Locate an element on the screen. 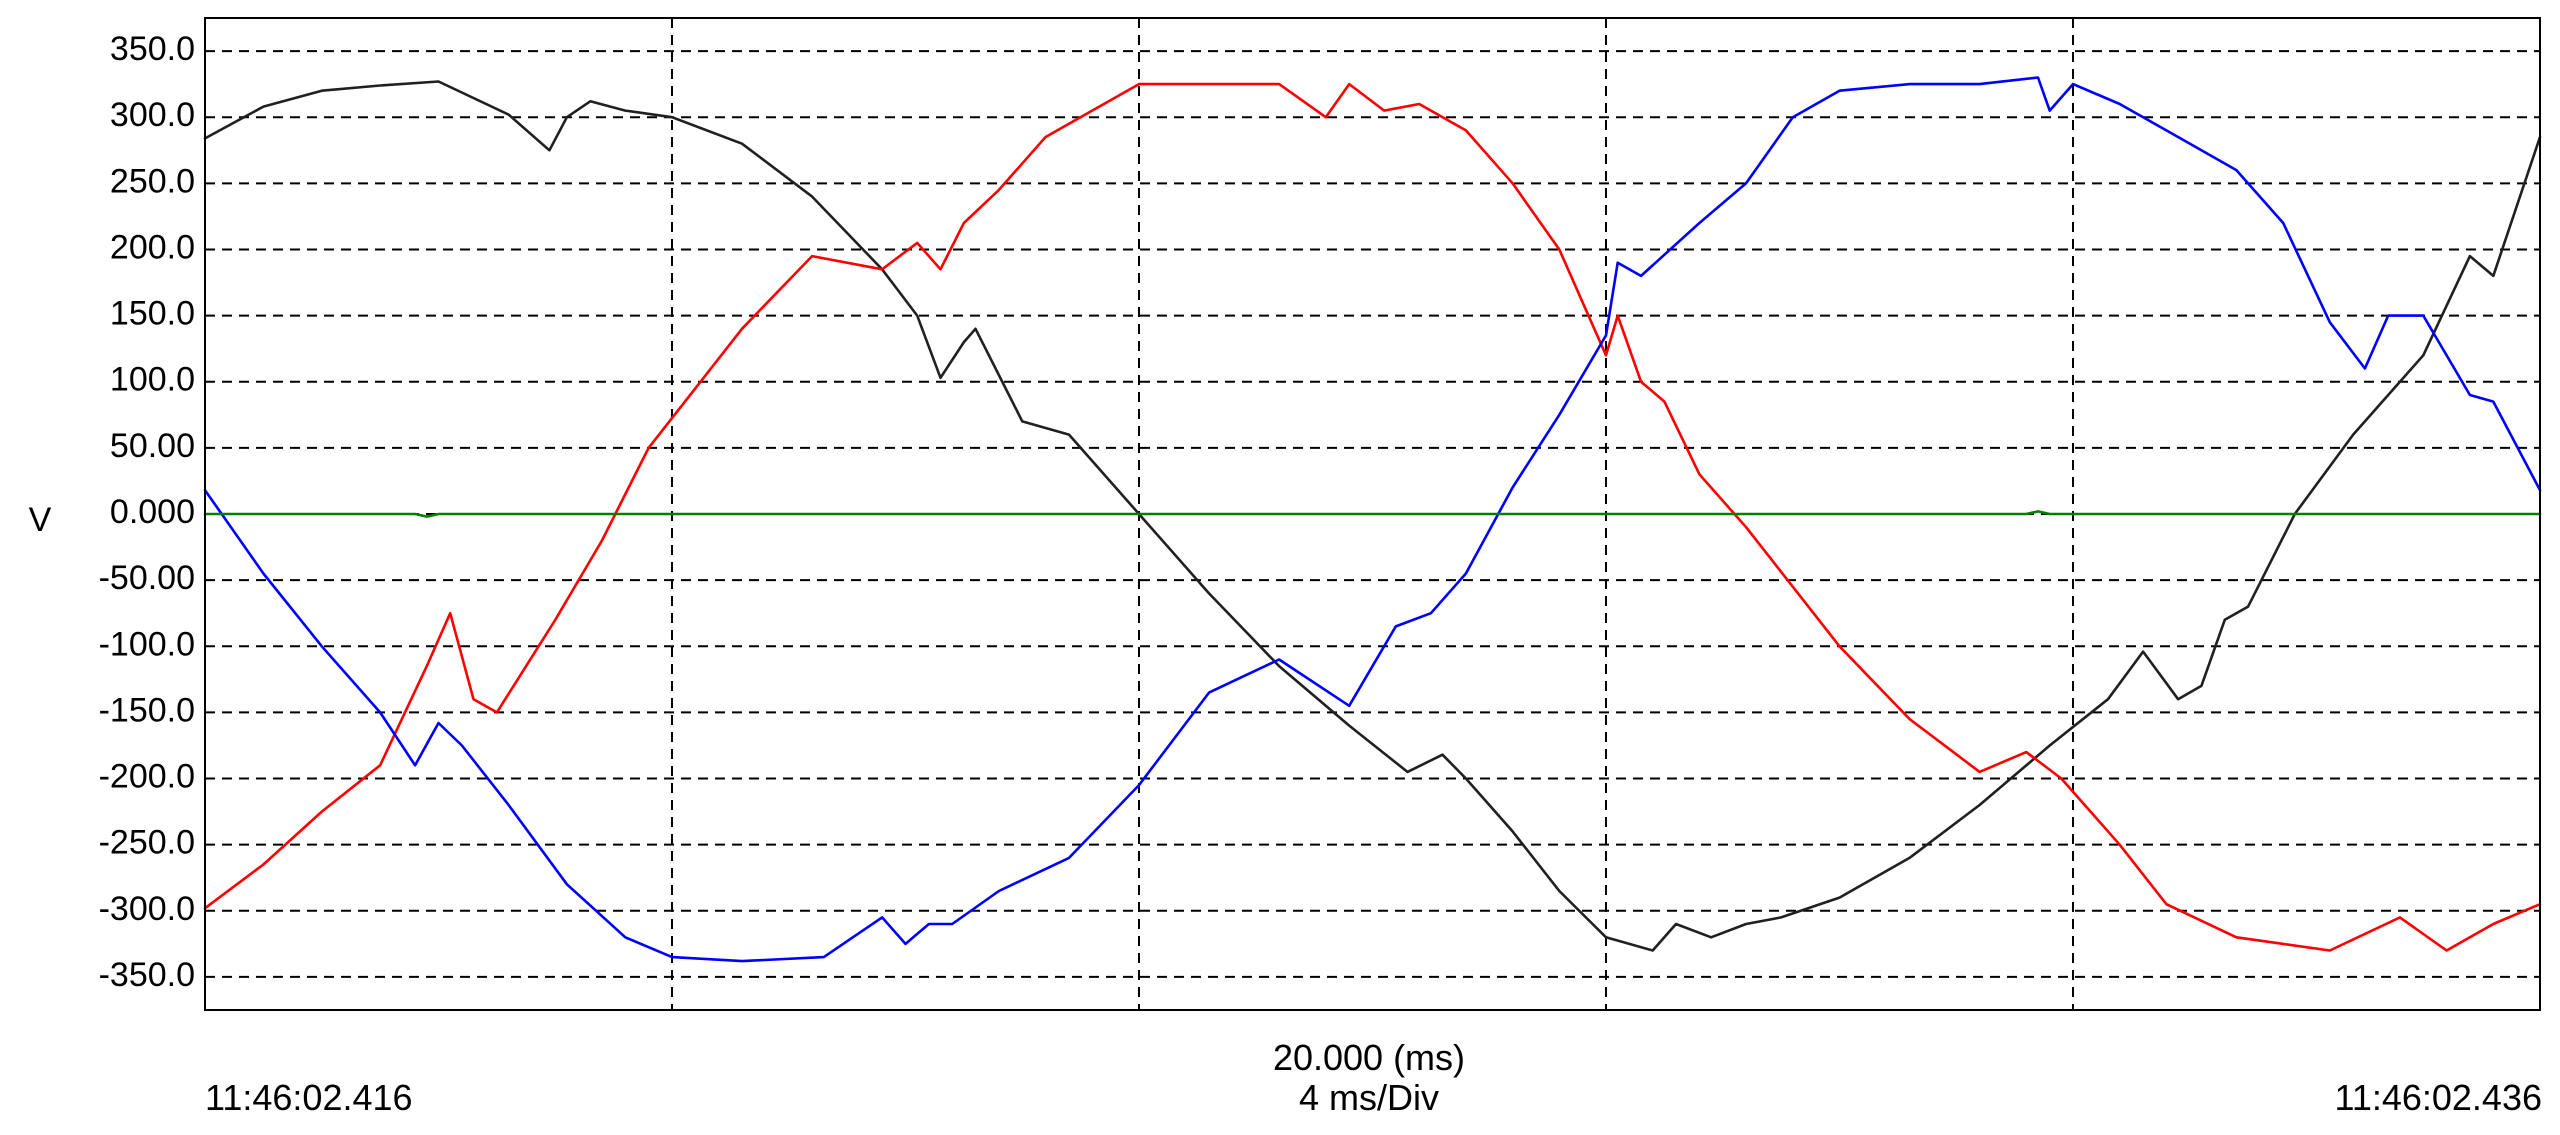 This screenshot has height=1135, width=2560. y-tick-label: 350.0 is located at coordinates (152, 49).